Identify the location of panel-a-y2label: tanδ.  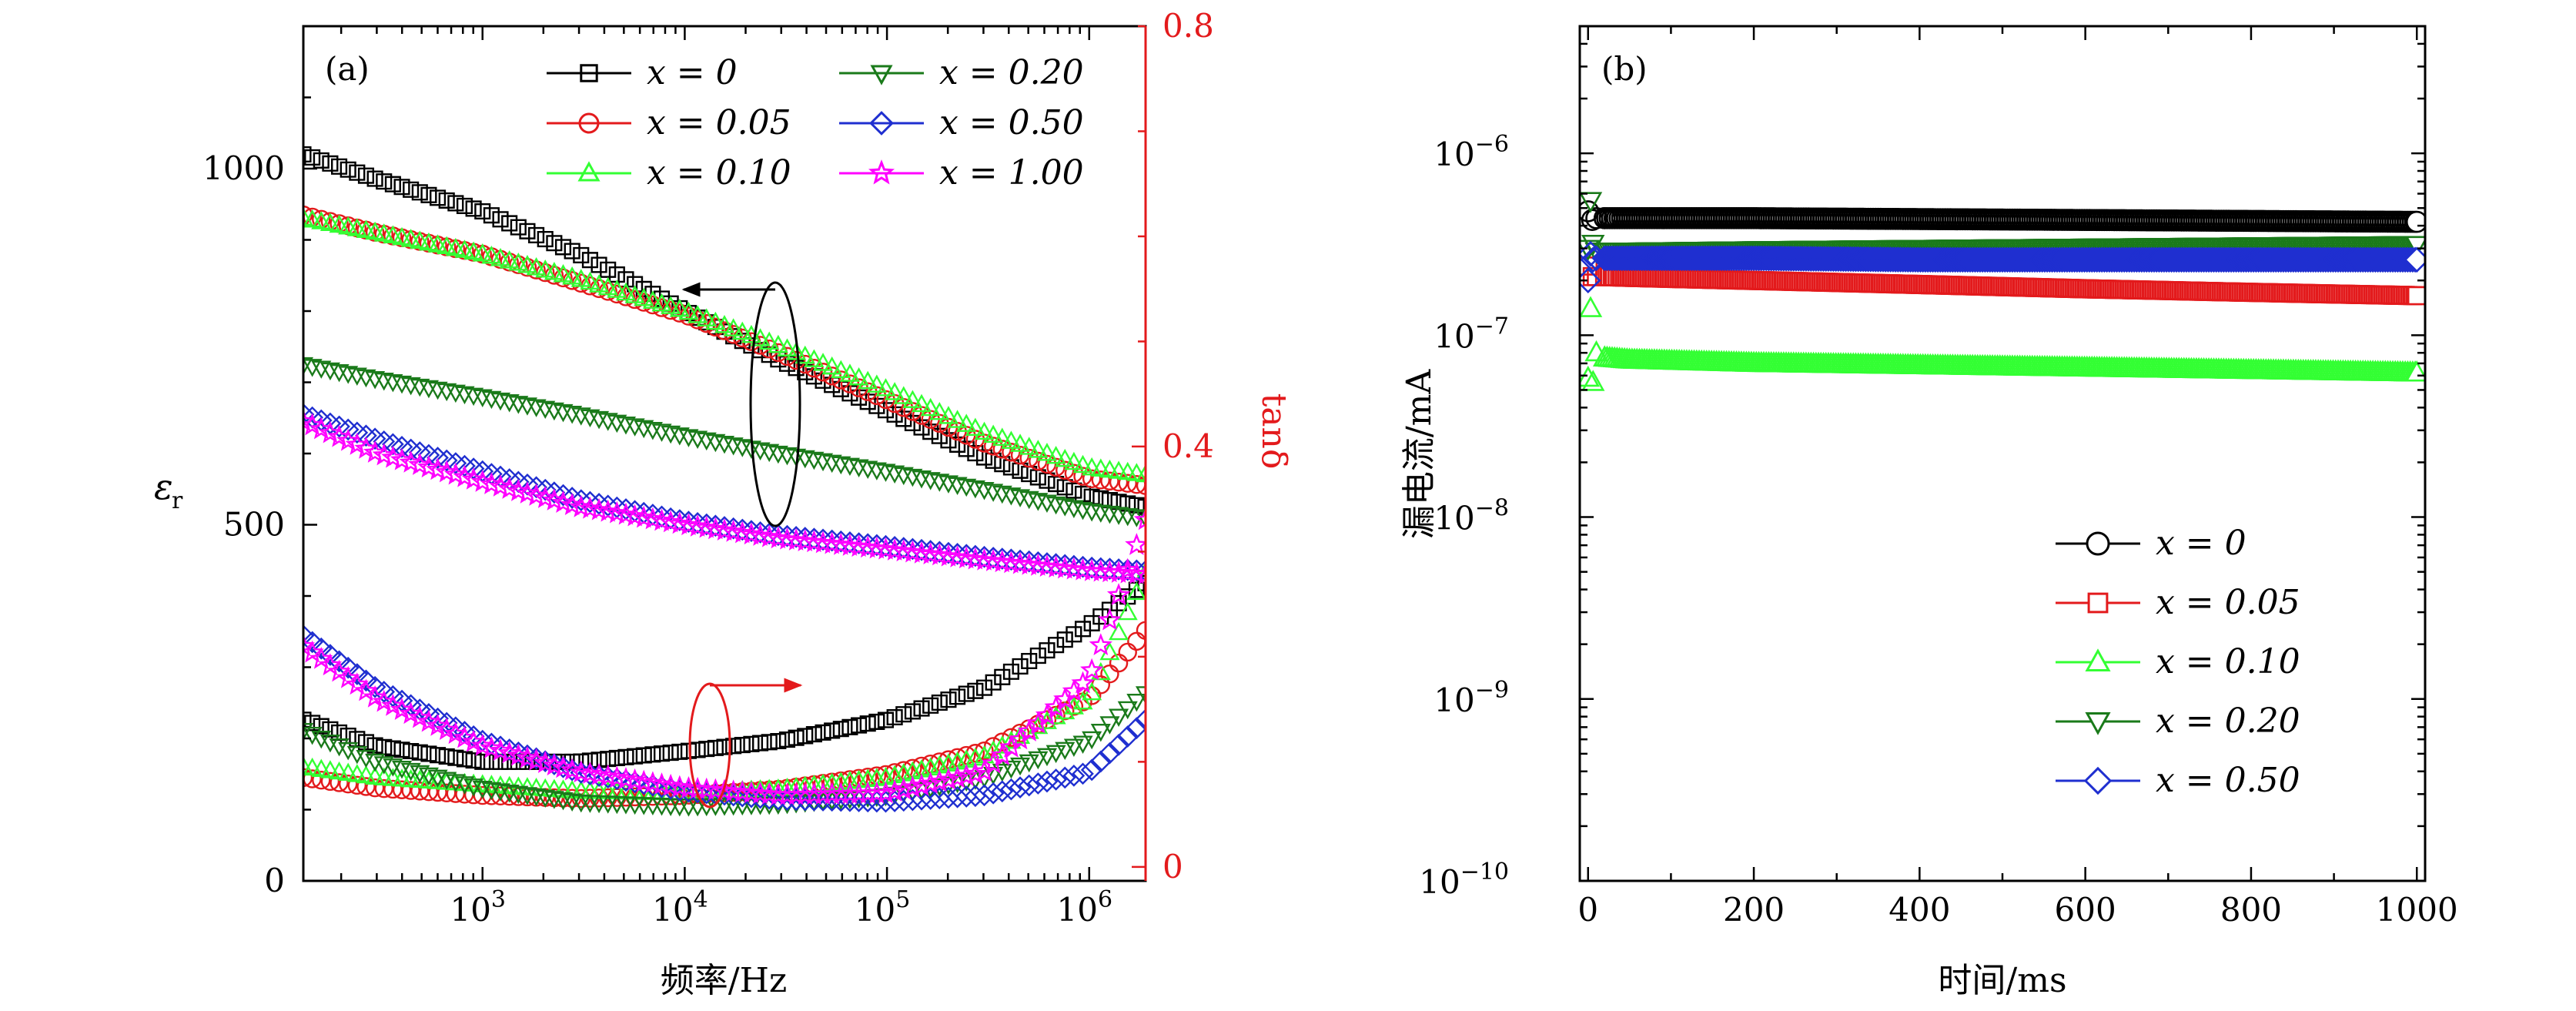
(1273, 431).